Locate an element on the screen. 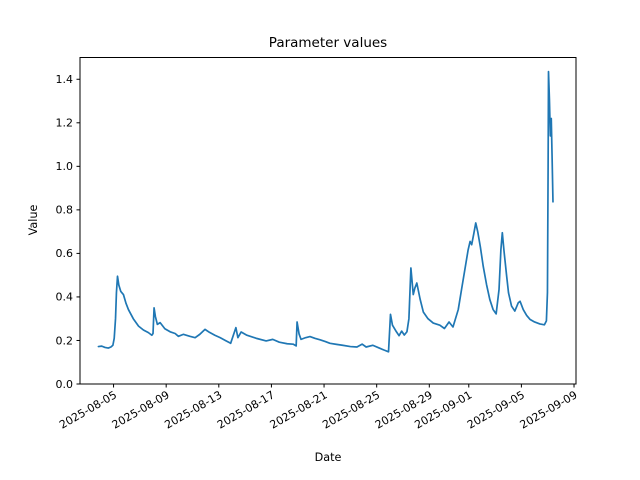  x-tick-label: 2025-08-25 is located at coordinates (351, 409).